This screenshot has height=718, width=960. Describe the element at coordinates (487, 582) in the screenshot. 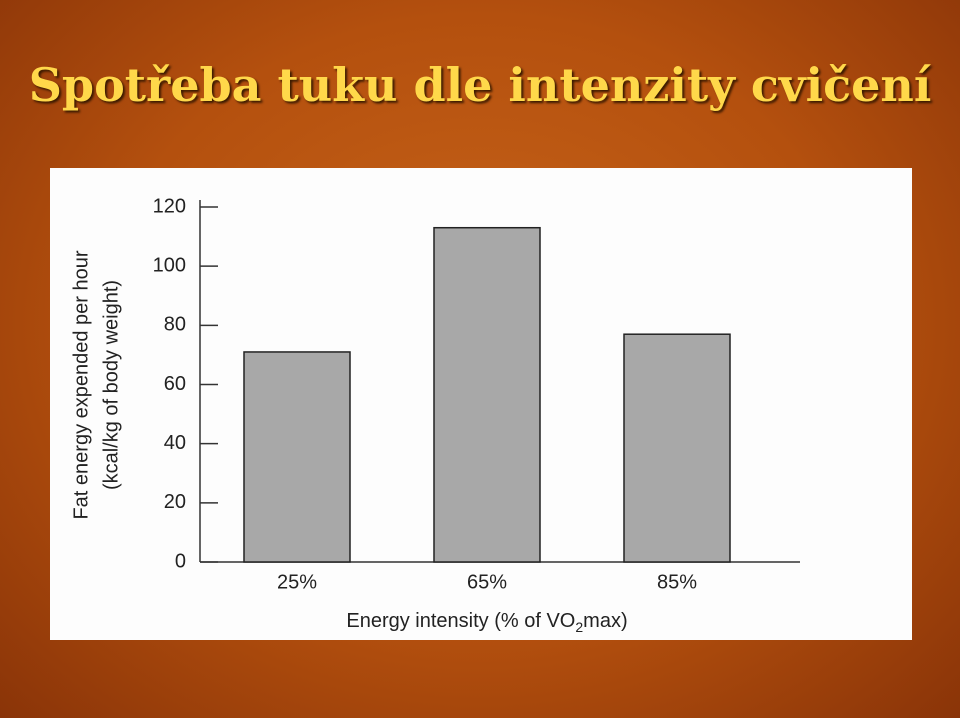

I see `x-tick-label: 65%` at that location.